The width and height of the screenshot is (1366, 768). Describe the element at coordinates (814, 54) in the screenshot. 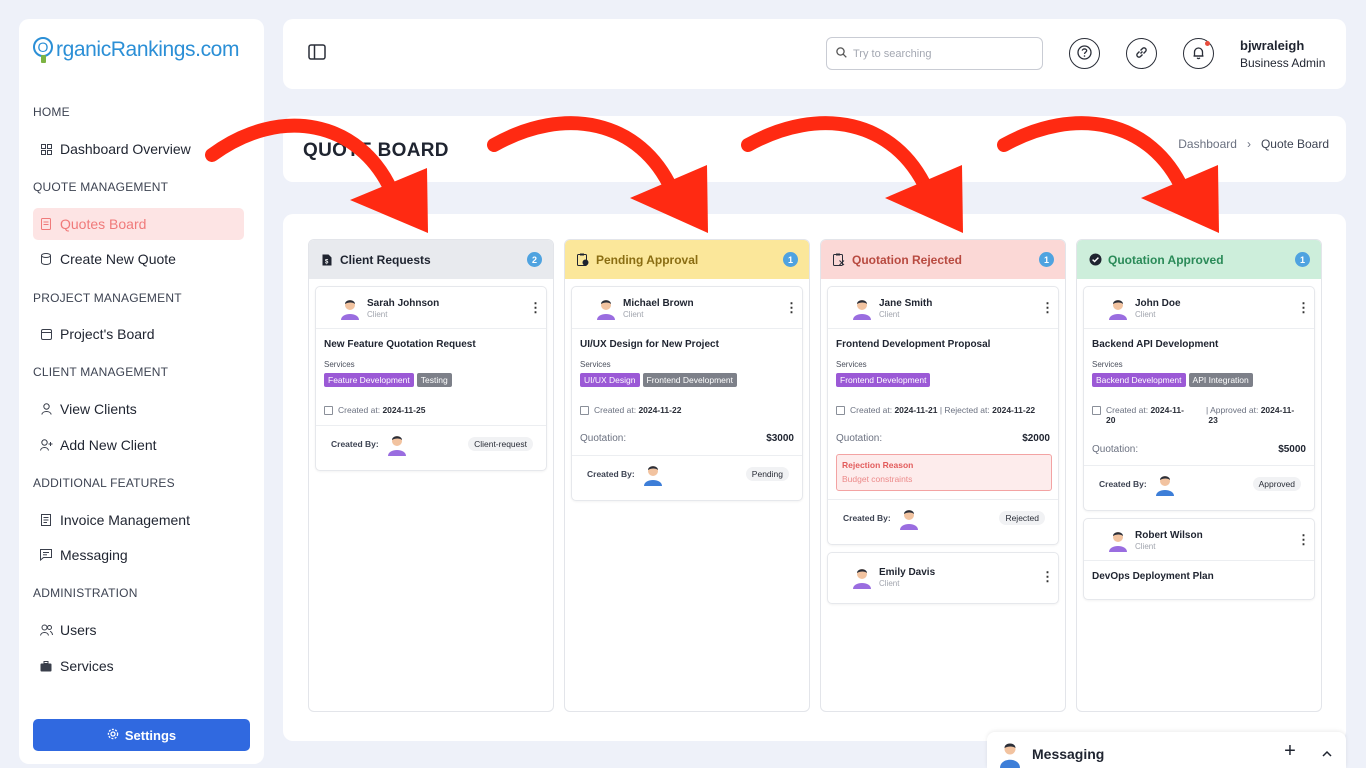

I see `topbar: bjwraleigh Business Admin` at that location.